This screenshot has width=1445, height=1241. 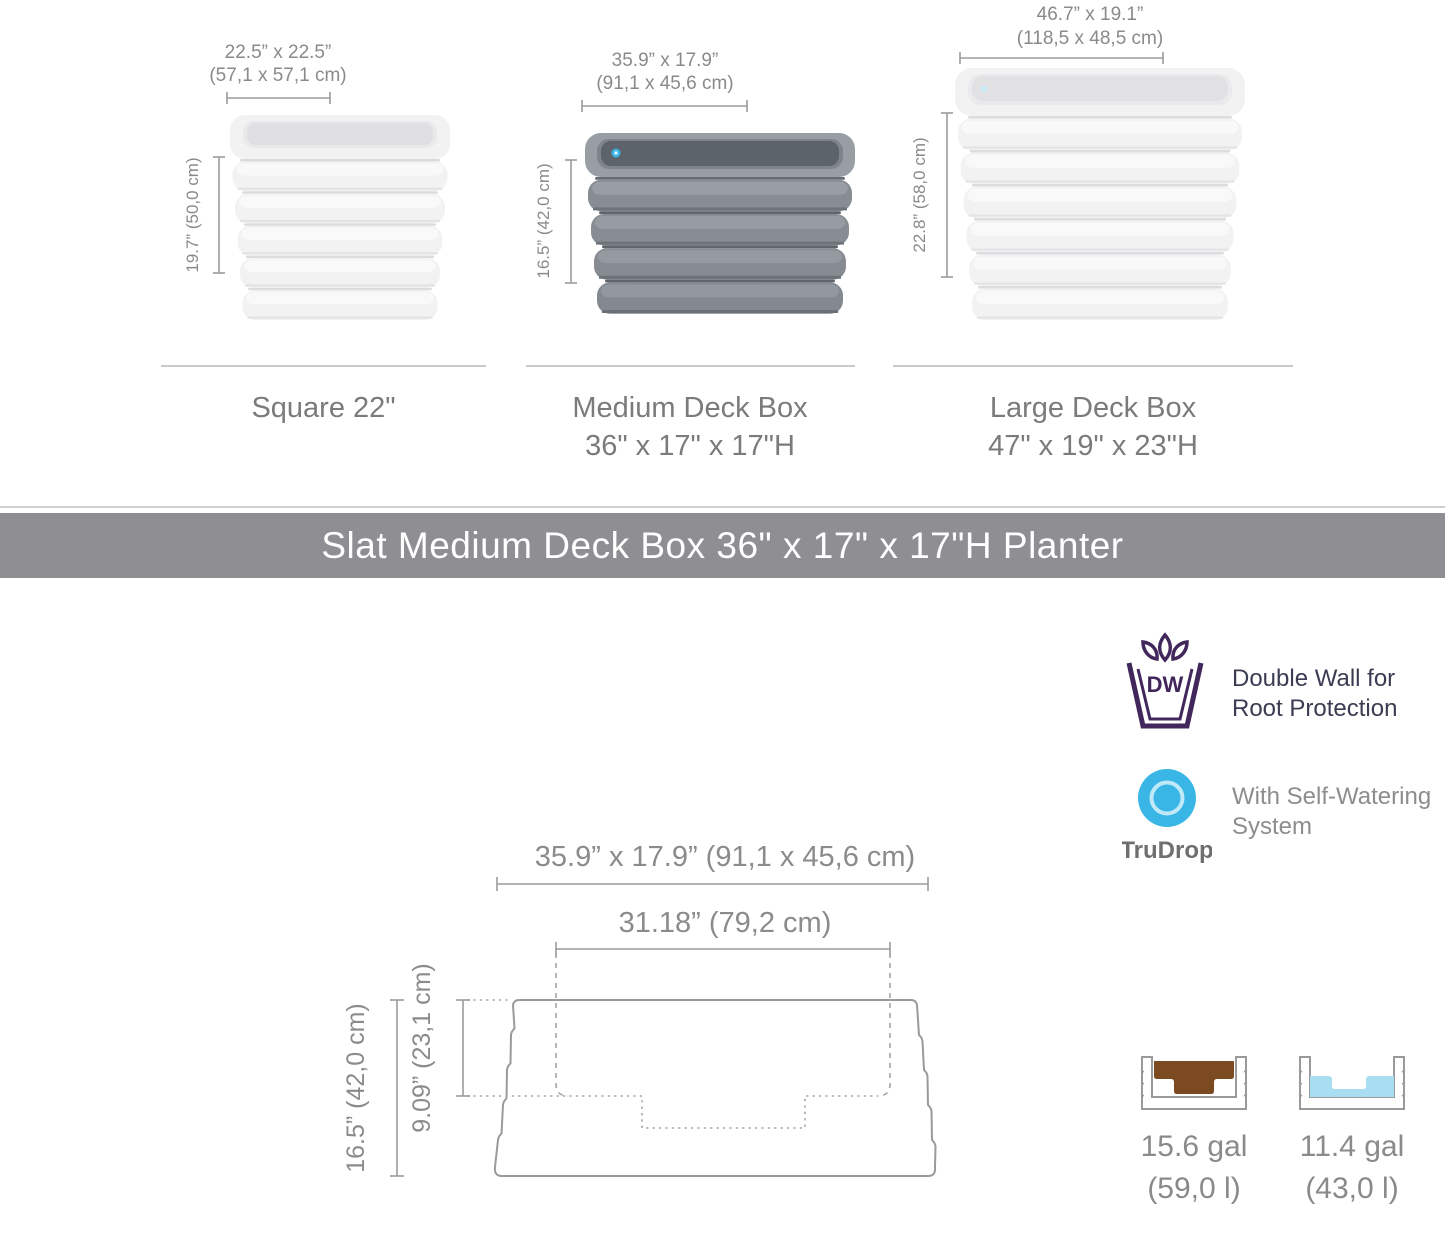 I want to click on large-height-measure-line, so click(x=947, y=195).